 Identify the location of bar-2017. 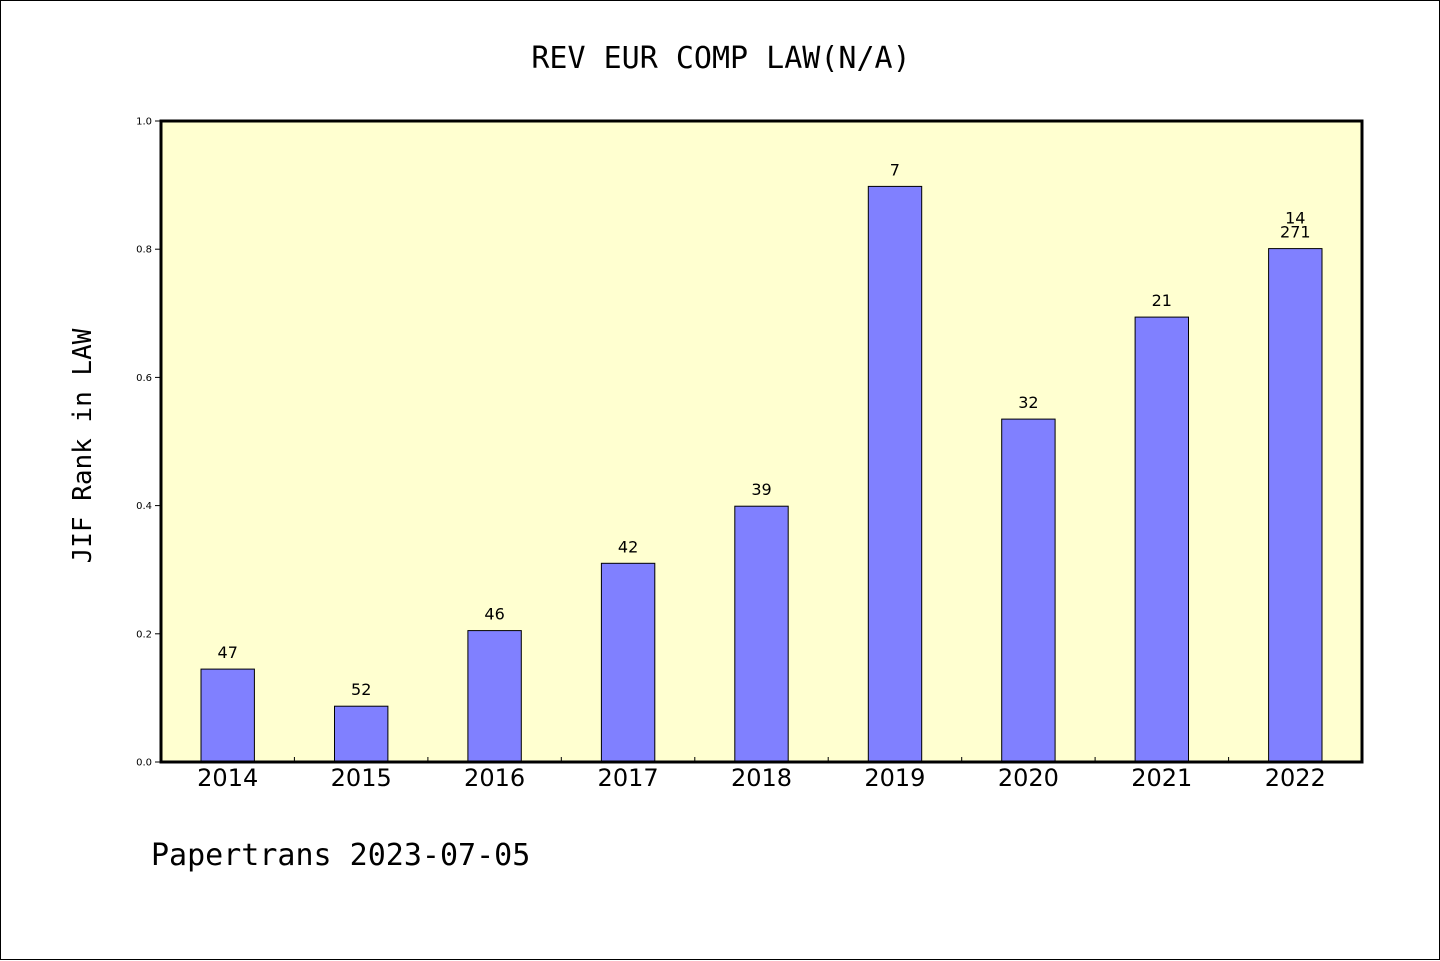
(628, 662).